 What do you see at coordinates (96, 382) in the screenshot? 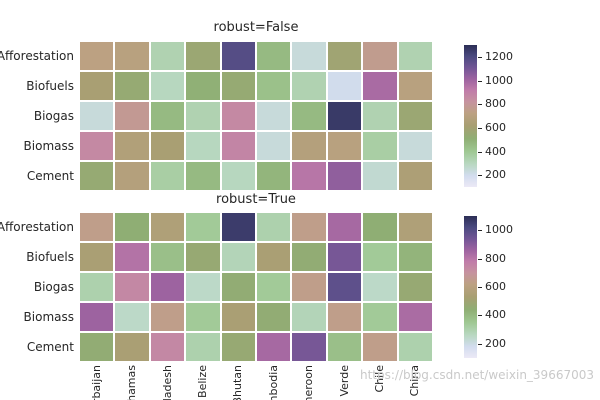
I see `col-label: Azerbaijan` at bounding box center [96, 382].